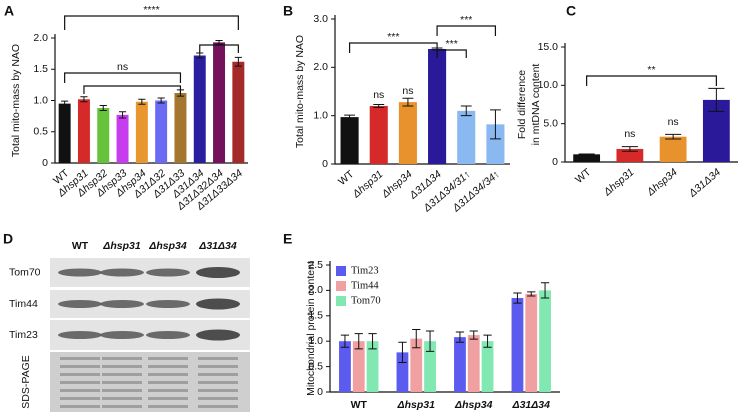  What do you see at coordinates (550, 123) in the screenshot?
I see `y-tick-label: 5.0` at bounding box center [550, 123].